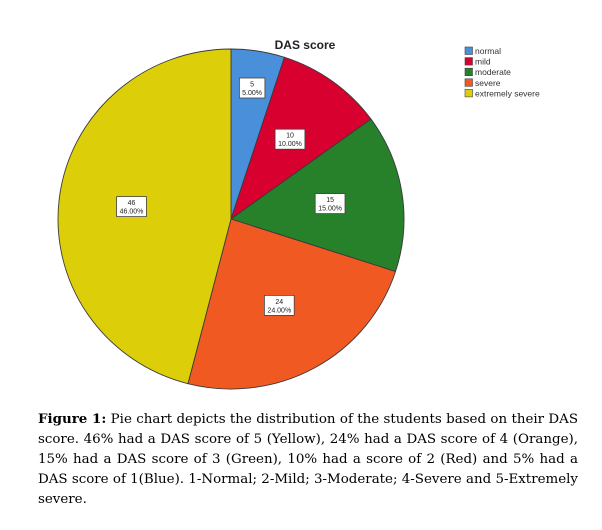  I want to click on slice-value-label: 15, so click(330, 200).